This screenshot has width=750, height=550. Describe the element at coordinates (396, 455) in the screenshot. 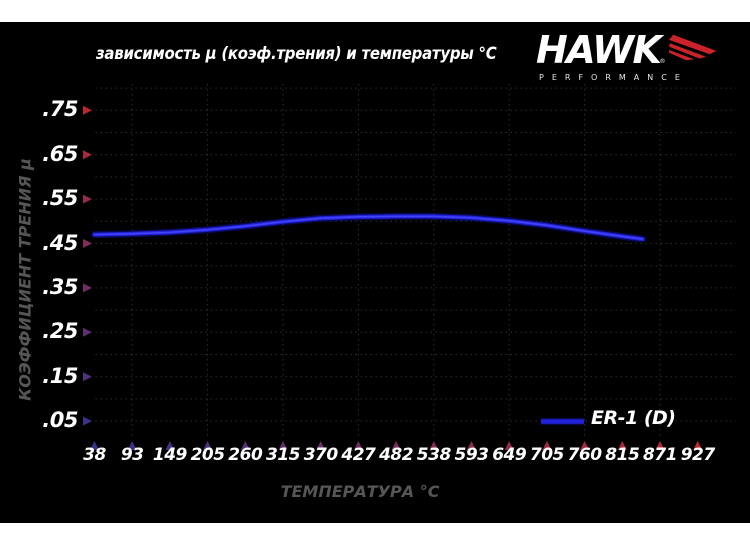

I see `x-tick-label: 482` at that location.